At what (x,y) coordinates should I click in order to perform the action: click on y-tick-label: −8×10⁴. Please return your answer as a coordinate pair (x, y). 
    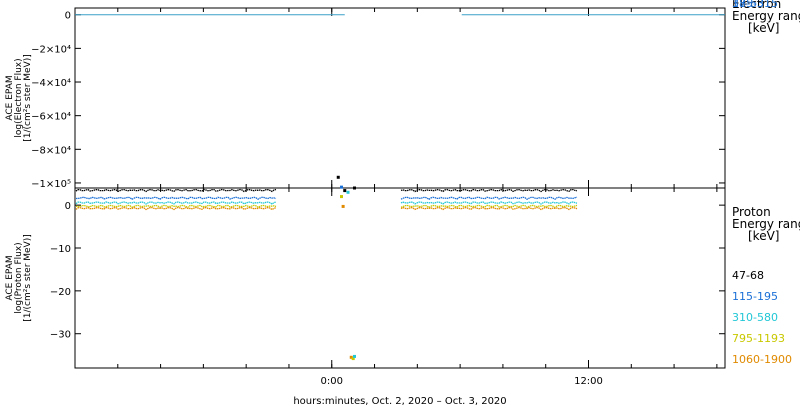
    Looking at the image, I should click on (51, 150).